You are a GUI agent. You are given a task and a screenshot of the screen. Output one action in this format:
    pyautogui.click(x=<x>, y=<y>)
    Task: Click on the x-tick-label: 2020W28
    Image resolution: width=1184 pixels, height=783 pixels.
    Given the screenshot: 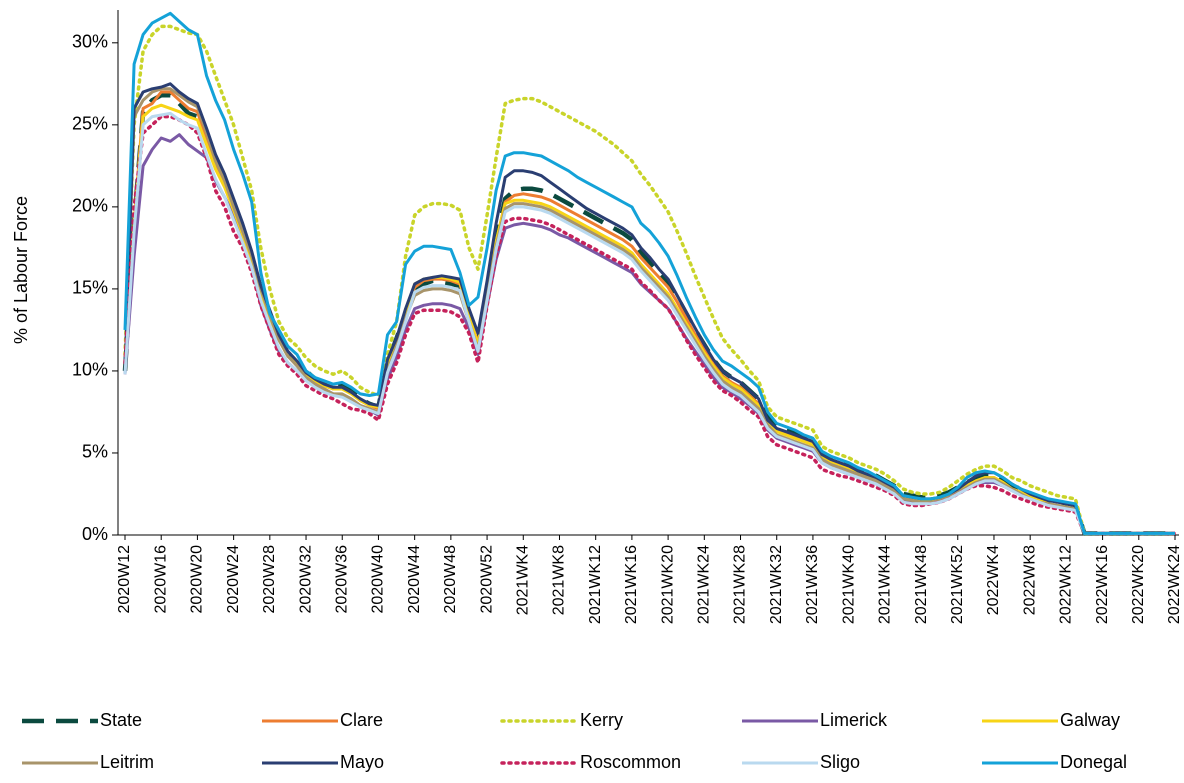 What is the action you would take?
    pyautogui.click(x=269, y=579)
    